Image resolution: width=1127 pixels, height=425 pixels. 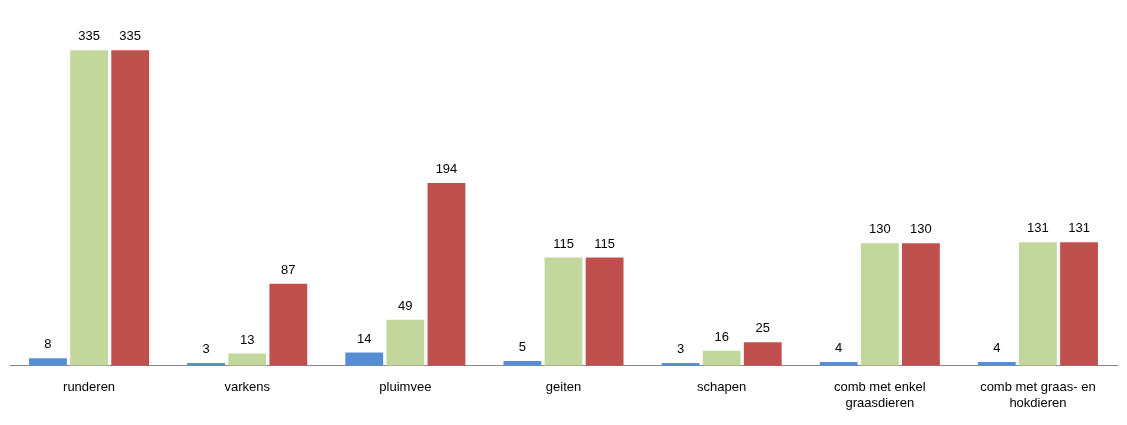 I want to click on data-label: 8, so click(x=48, y=344).